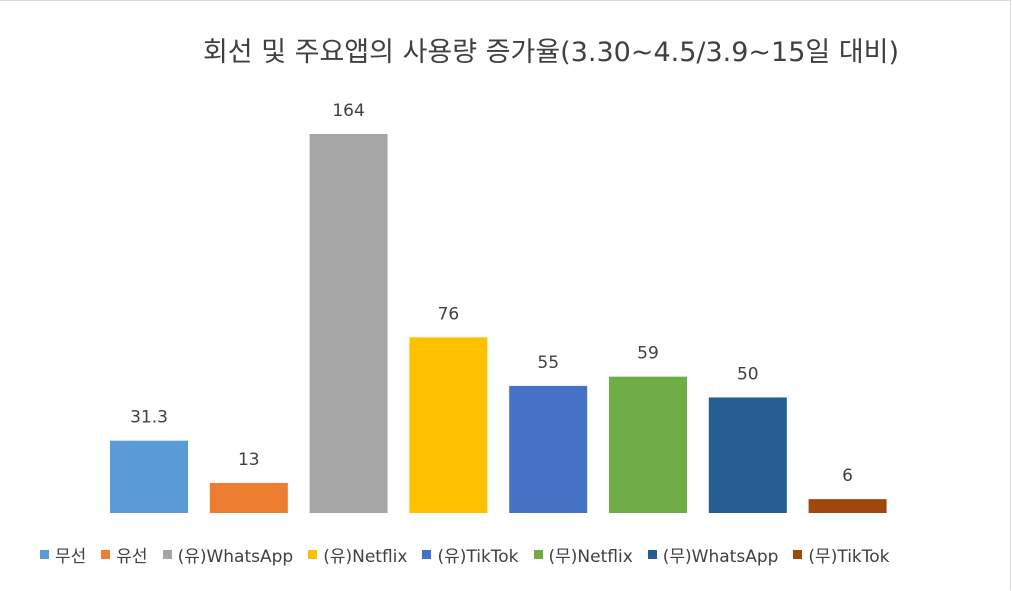 This screenshot has height=591, width=1012. Describe the element at coordinates (590, 556) in the screenshot. I see `legend-label: (무)Netflix` at that location.